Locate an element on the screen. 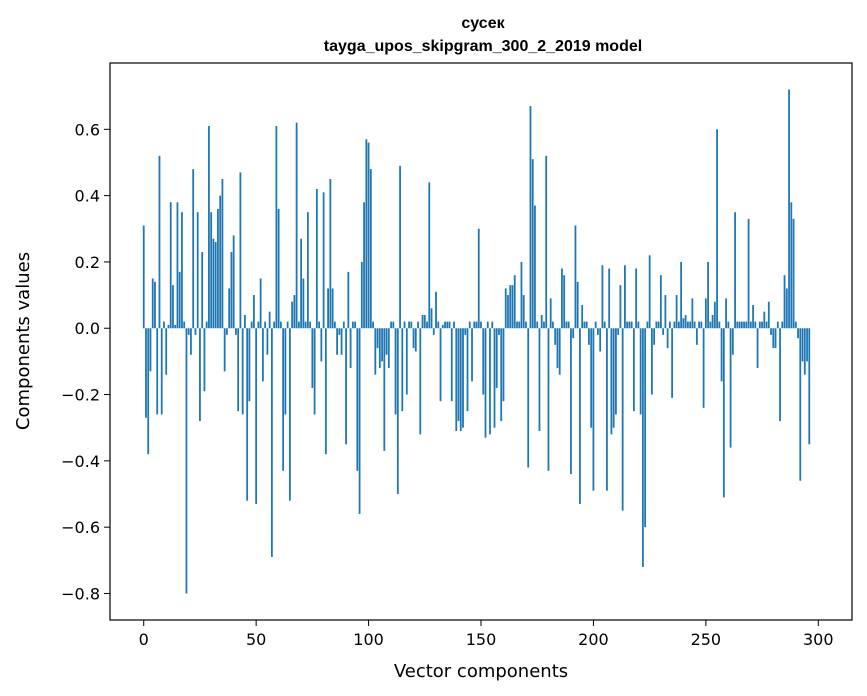 This screenshot has height=696, width=867. x-tick-label: 100 is located at coordinates (368, 639).